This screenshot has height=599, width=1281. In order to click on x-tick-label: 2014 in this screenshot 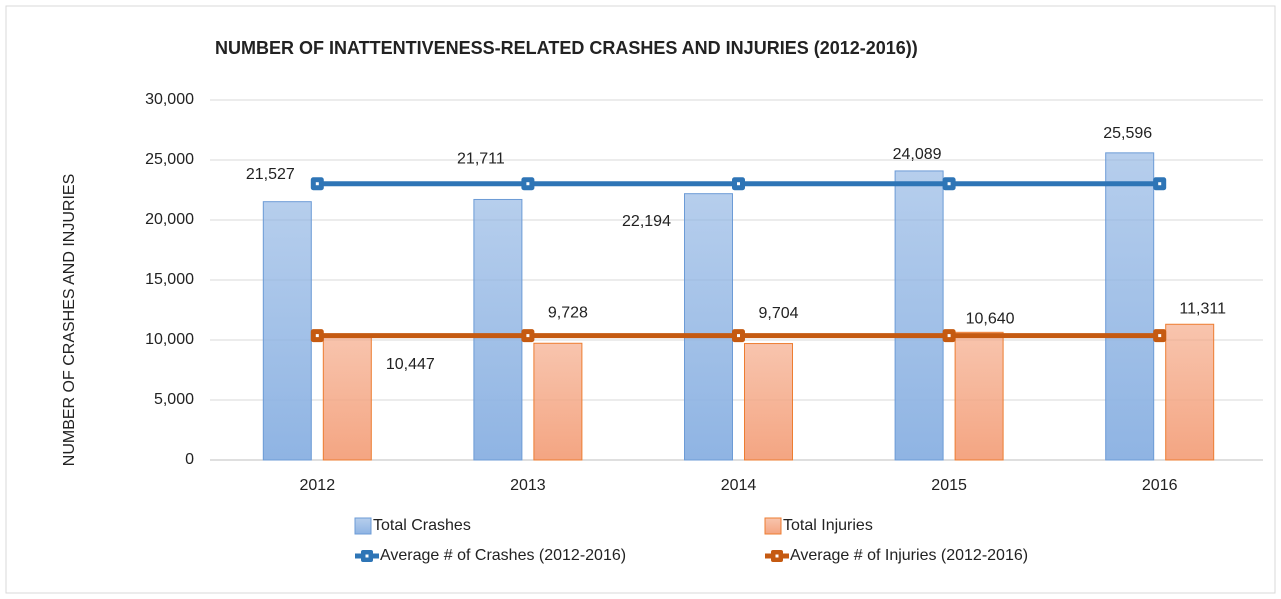, I will do `click(739, 485)`.